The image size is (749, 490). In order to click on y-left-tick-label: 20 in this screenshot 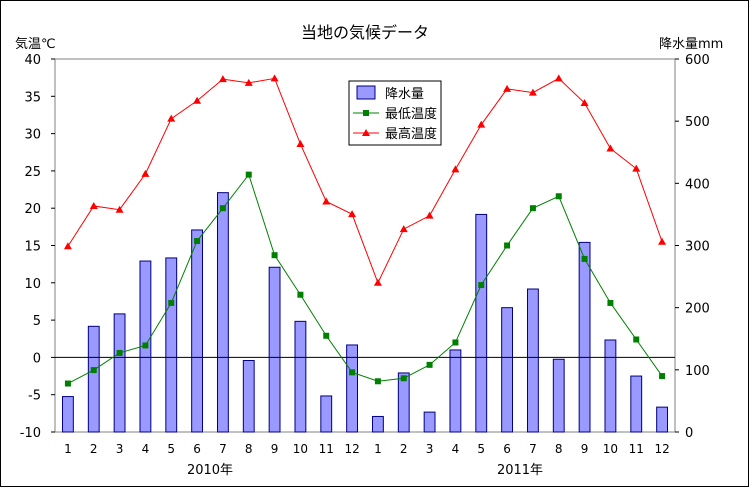, I will do `click(32, 209)`.